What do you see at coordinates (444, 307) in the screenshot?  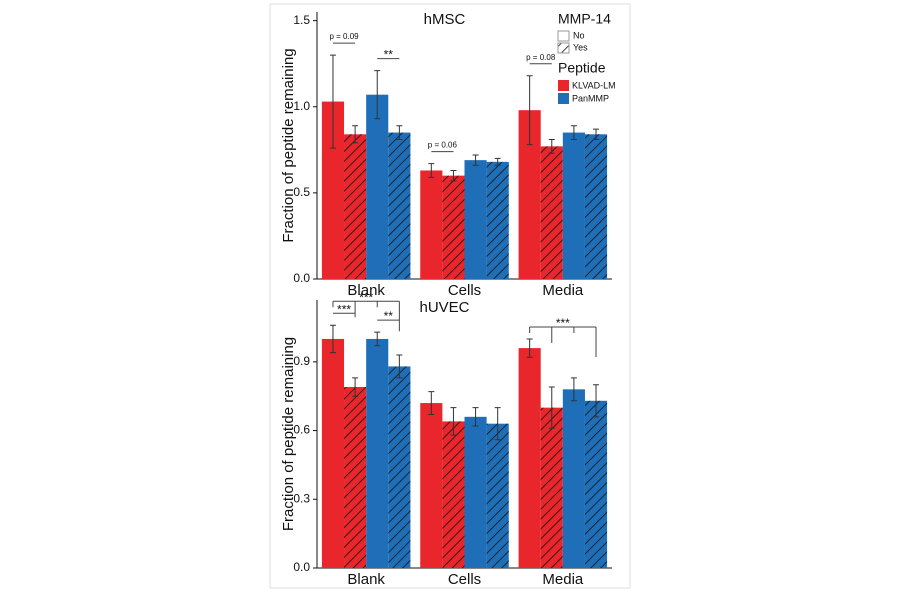 I see `panel-title: hUVEC` at bounding box center [444, 307].